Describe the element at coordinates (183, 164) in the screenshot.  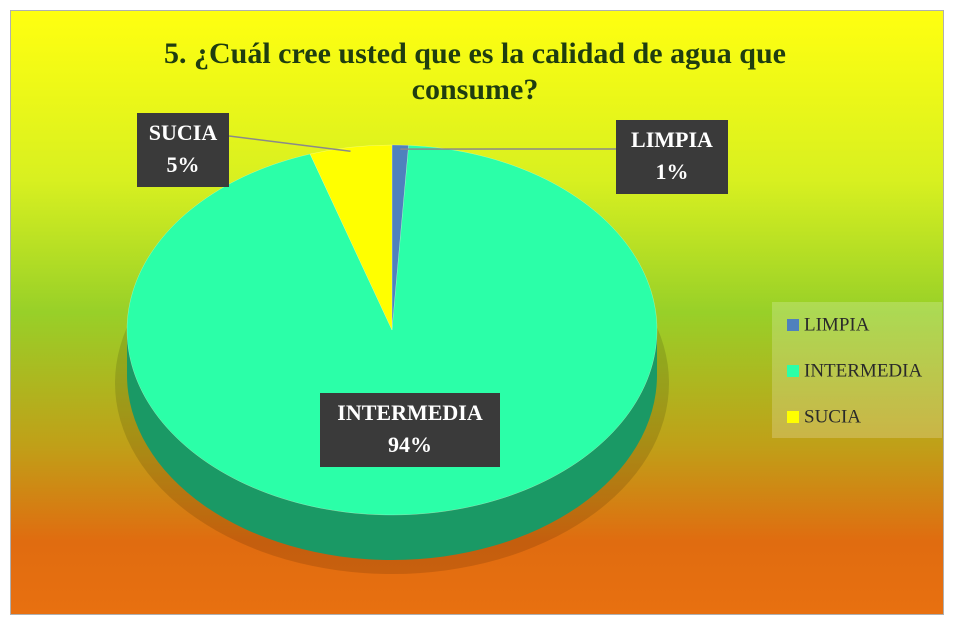
I see `data-label-value: 5%` at that location.